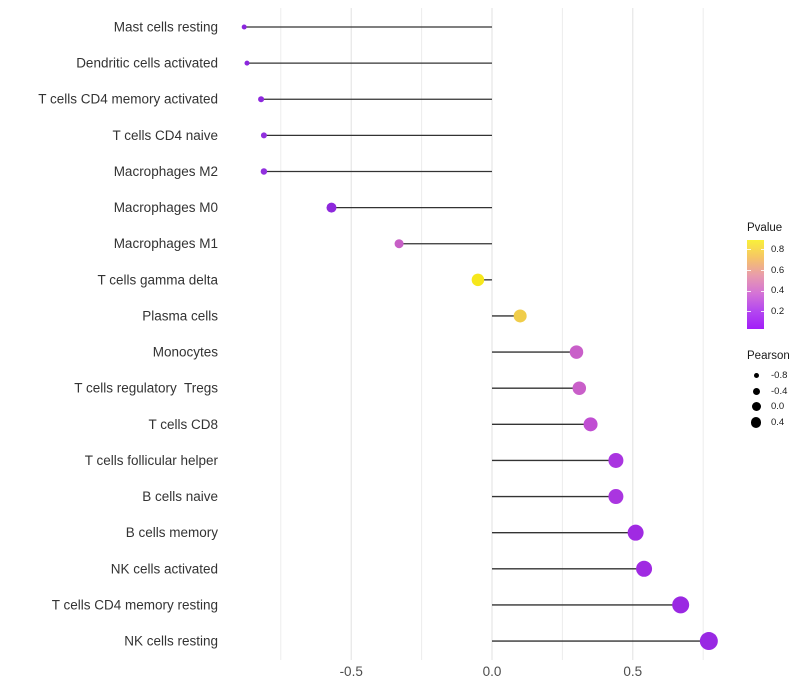 The width and height of the screenshot is (800, 700). What do you see at coordinates (768, 423) in the screenshot?
I see `pearson-legend-entry: 0.4` at bounding box center [768, 423].